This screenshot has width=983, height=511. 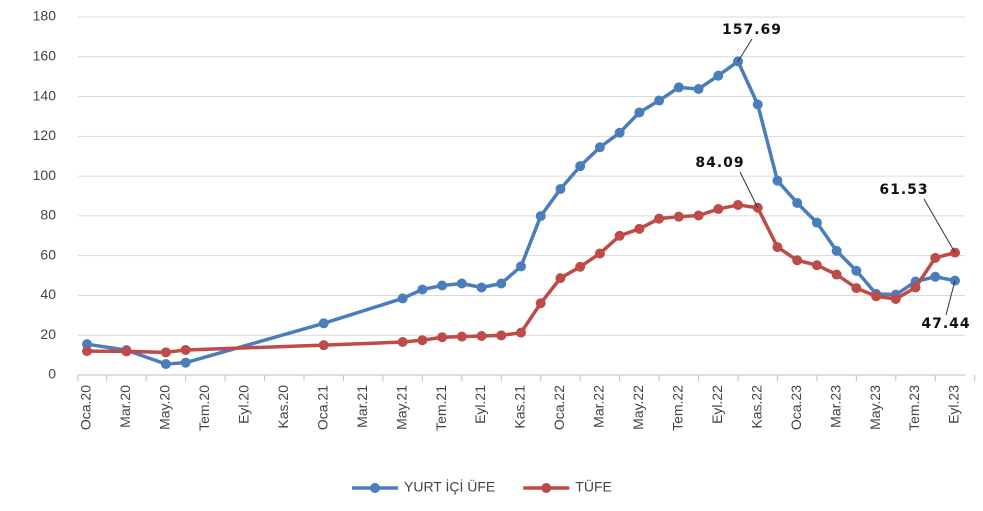 What do you see at coordinates (914, 408) in the screenshot?
I see `x-tick-label: Tem.23` at bounding box center [914, 408].